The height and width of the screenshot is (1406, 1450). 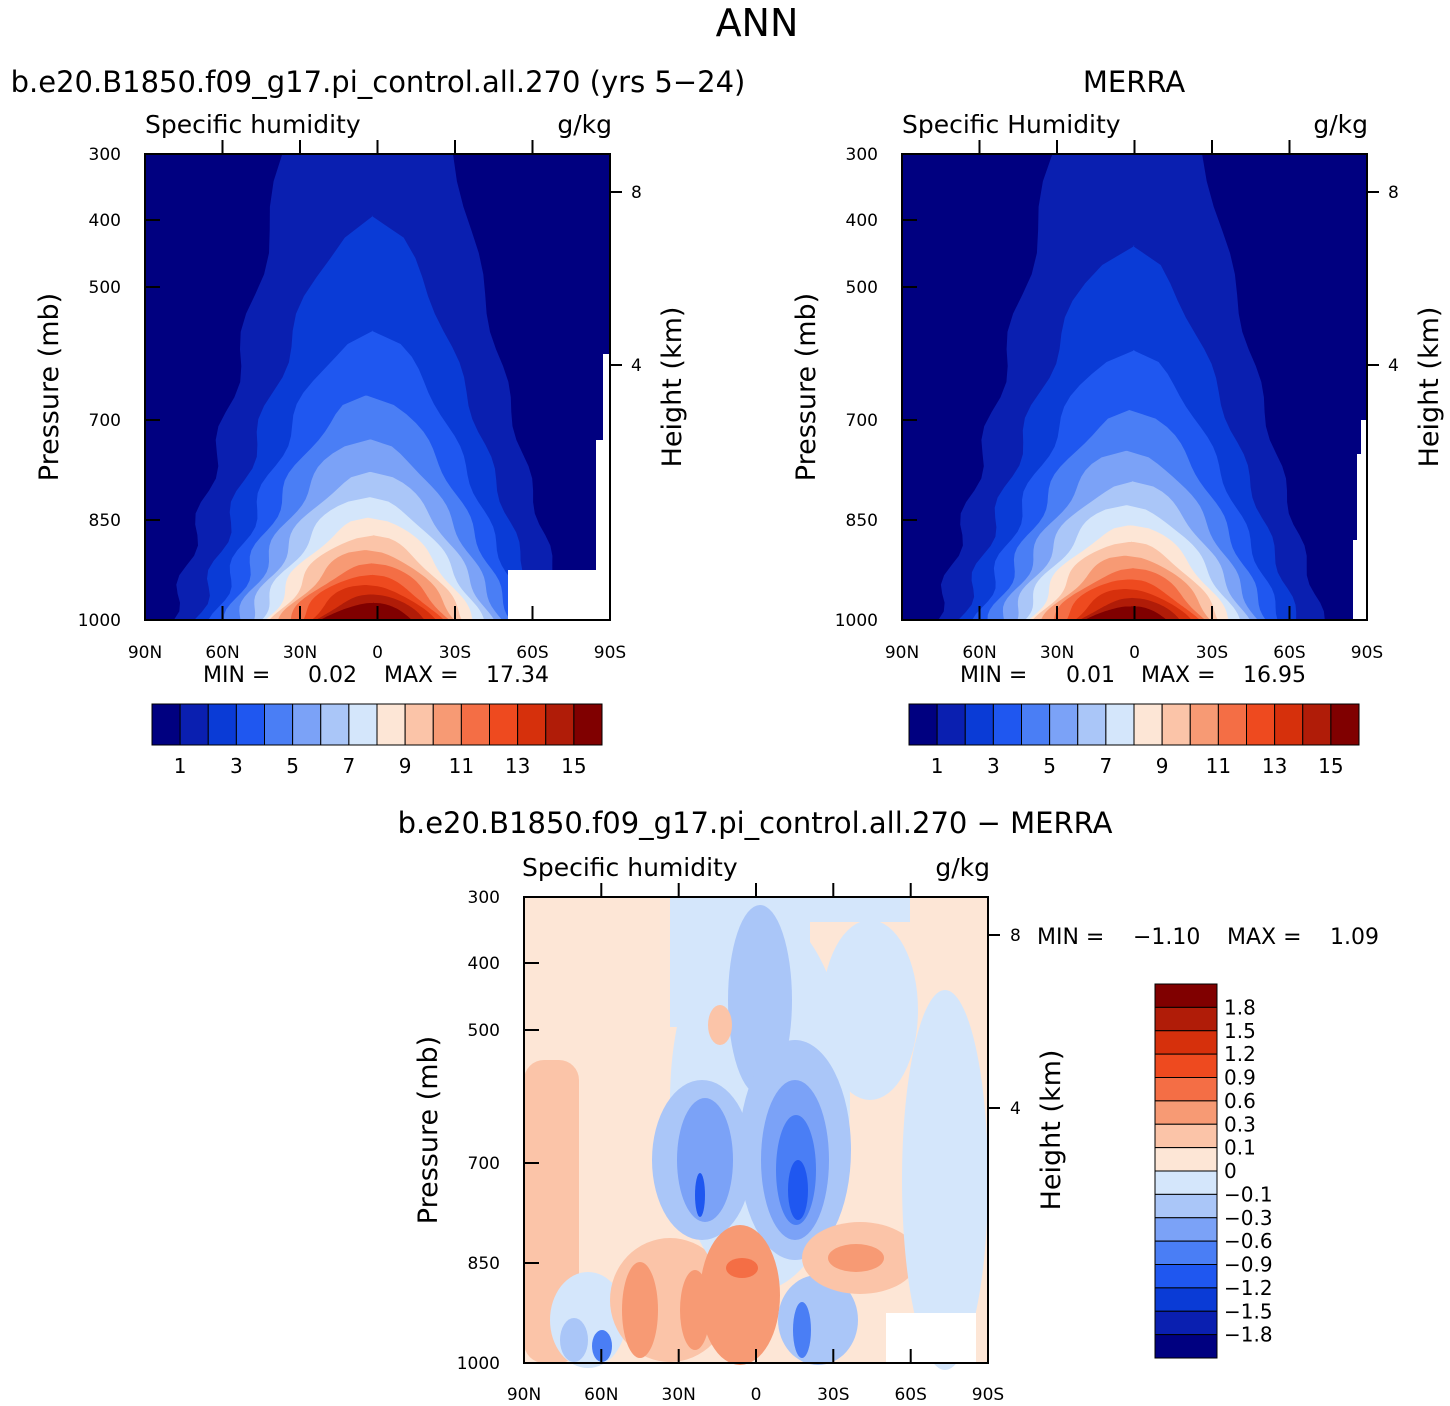 What do you see at coordinates (1027, 1068) in the screenshot?
I see `y-axis-right: 8 4 Height (km)` at bounding box center [1027, 1068].